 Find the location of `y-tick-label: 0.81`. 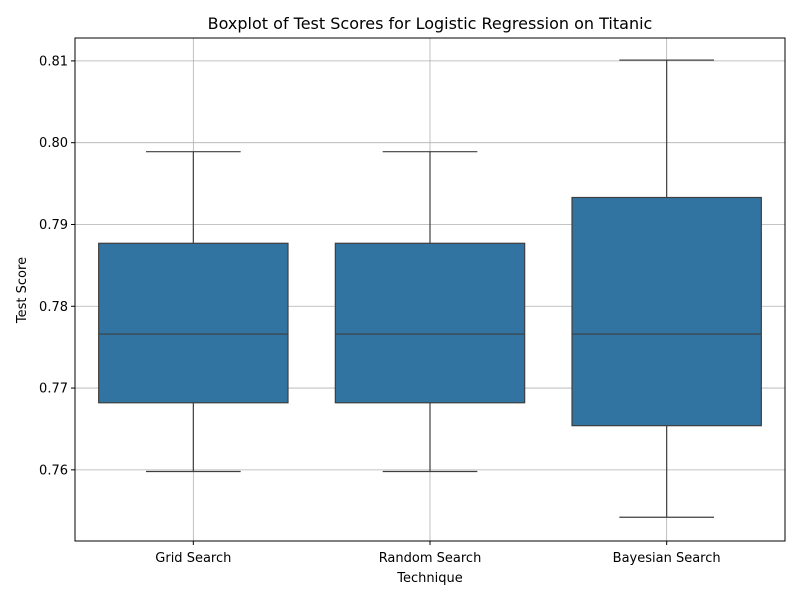

y-tick-label: 0.81 is located at coordinates (53, 61).